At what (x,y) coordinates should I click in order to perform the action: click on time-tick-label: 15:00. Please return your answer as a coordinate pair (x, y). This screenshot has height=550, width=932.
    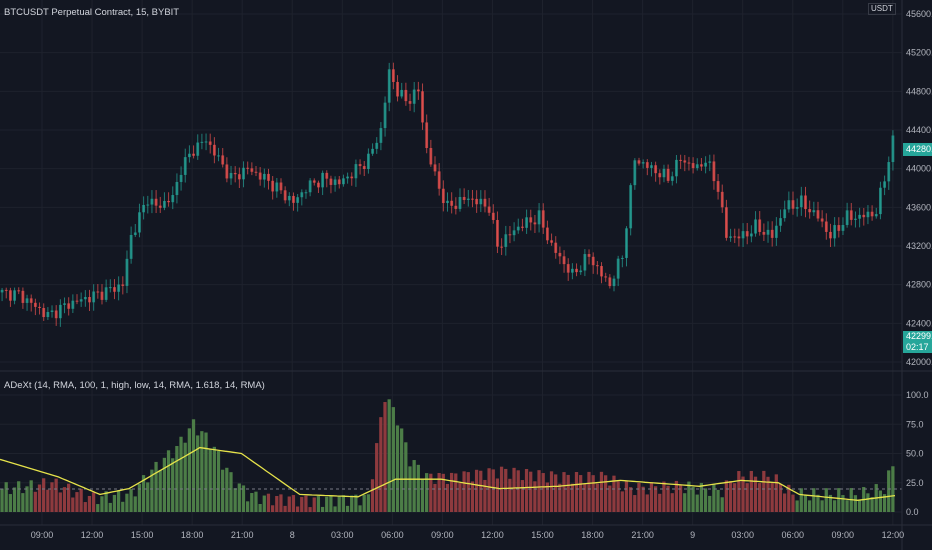
    Looking at the image, I should click on (142, 535).